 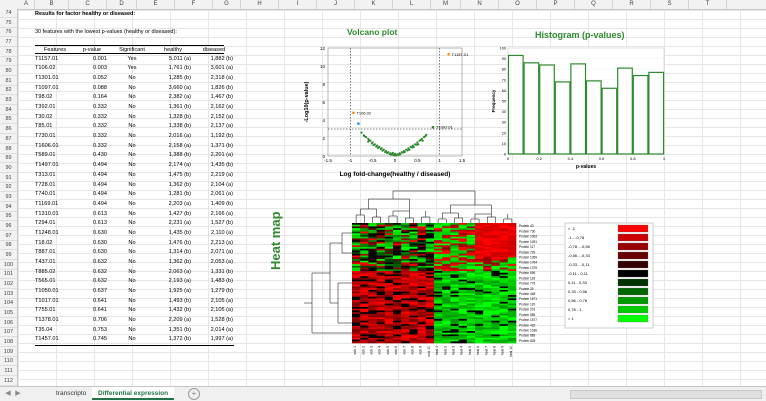 I want to click on table-cell: 1,493 (b), so click(x=179, y=300).